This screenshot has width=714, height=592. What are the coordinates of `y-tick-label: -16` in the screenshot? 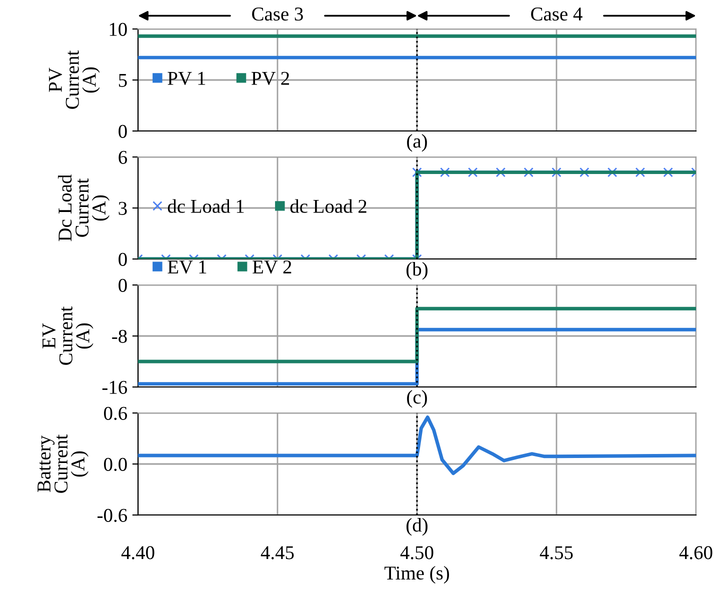 It's located at (115, 387).